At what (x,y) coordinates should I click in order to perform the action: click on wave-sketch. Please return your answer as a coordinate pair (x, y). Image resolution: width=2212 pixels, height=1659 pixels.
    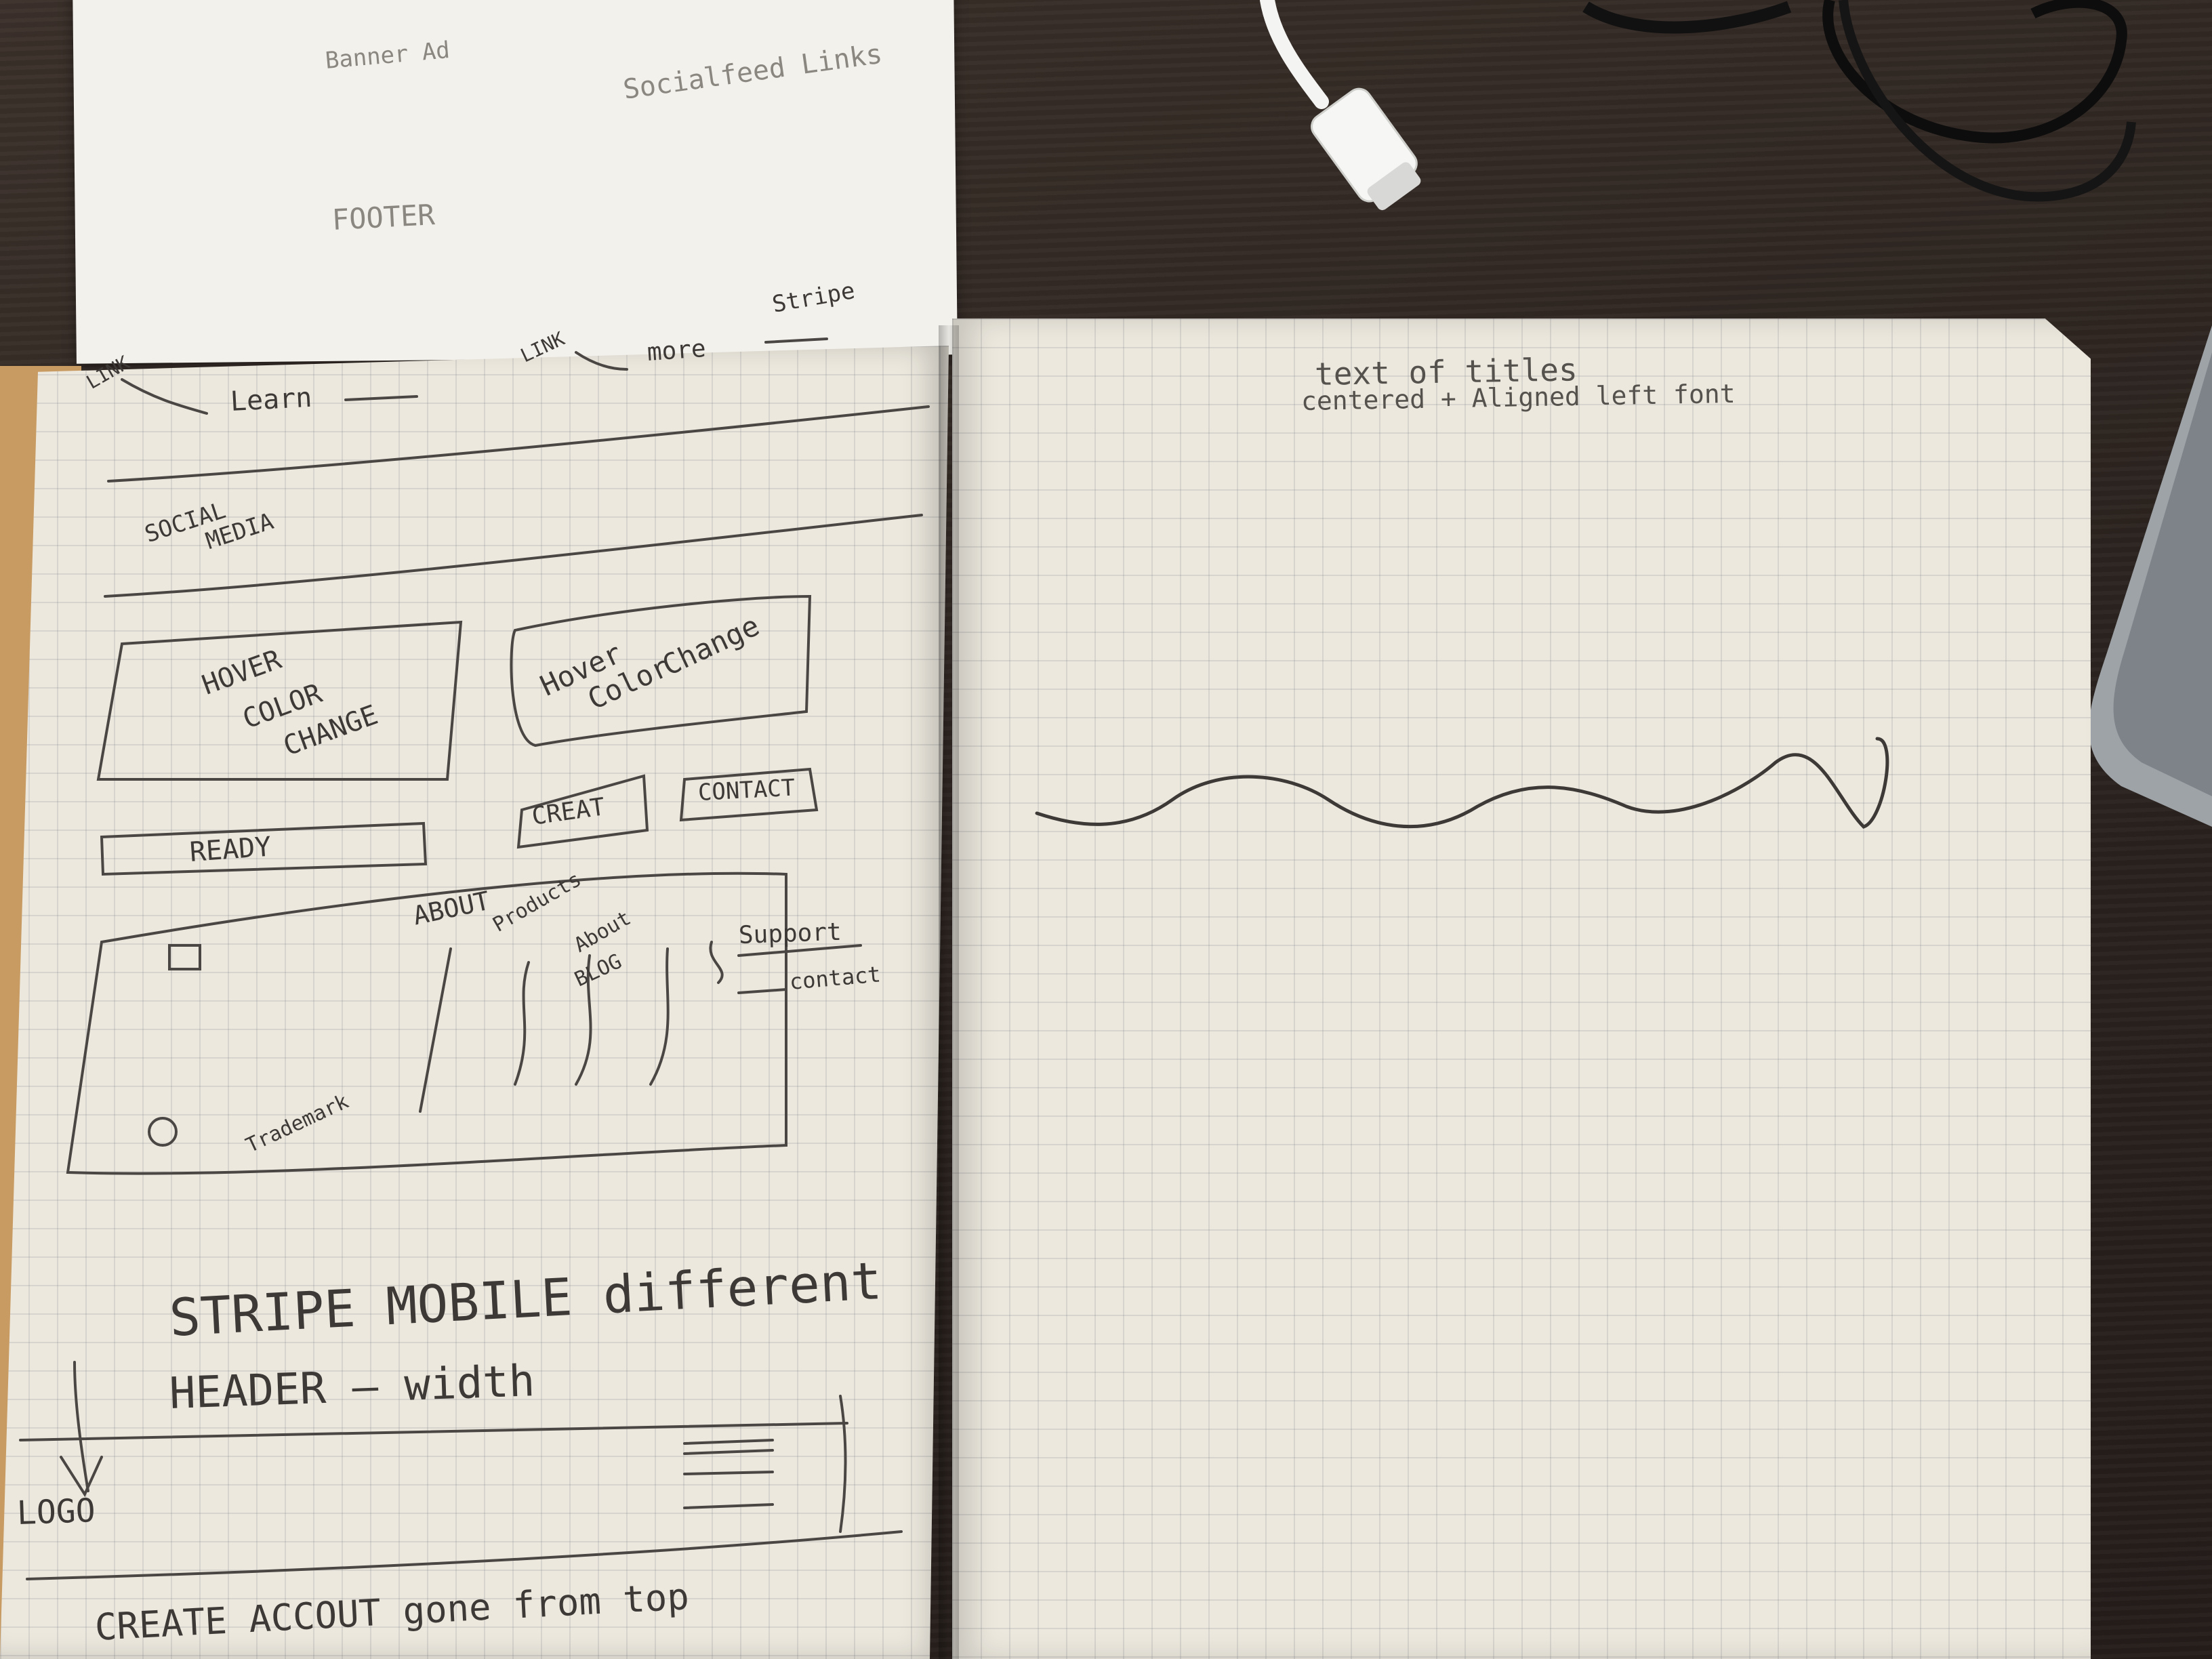
    Looking at the image, I should click on (1462, 783).